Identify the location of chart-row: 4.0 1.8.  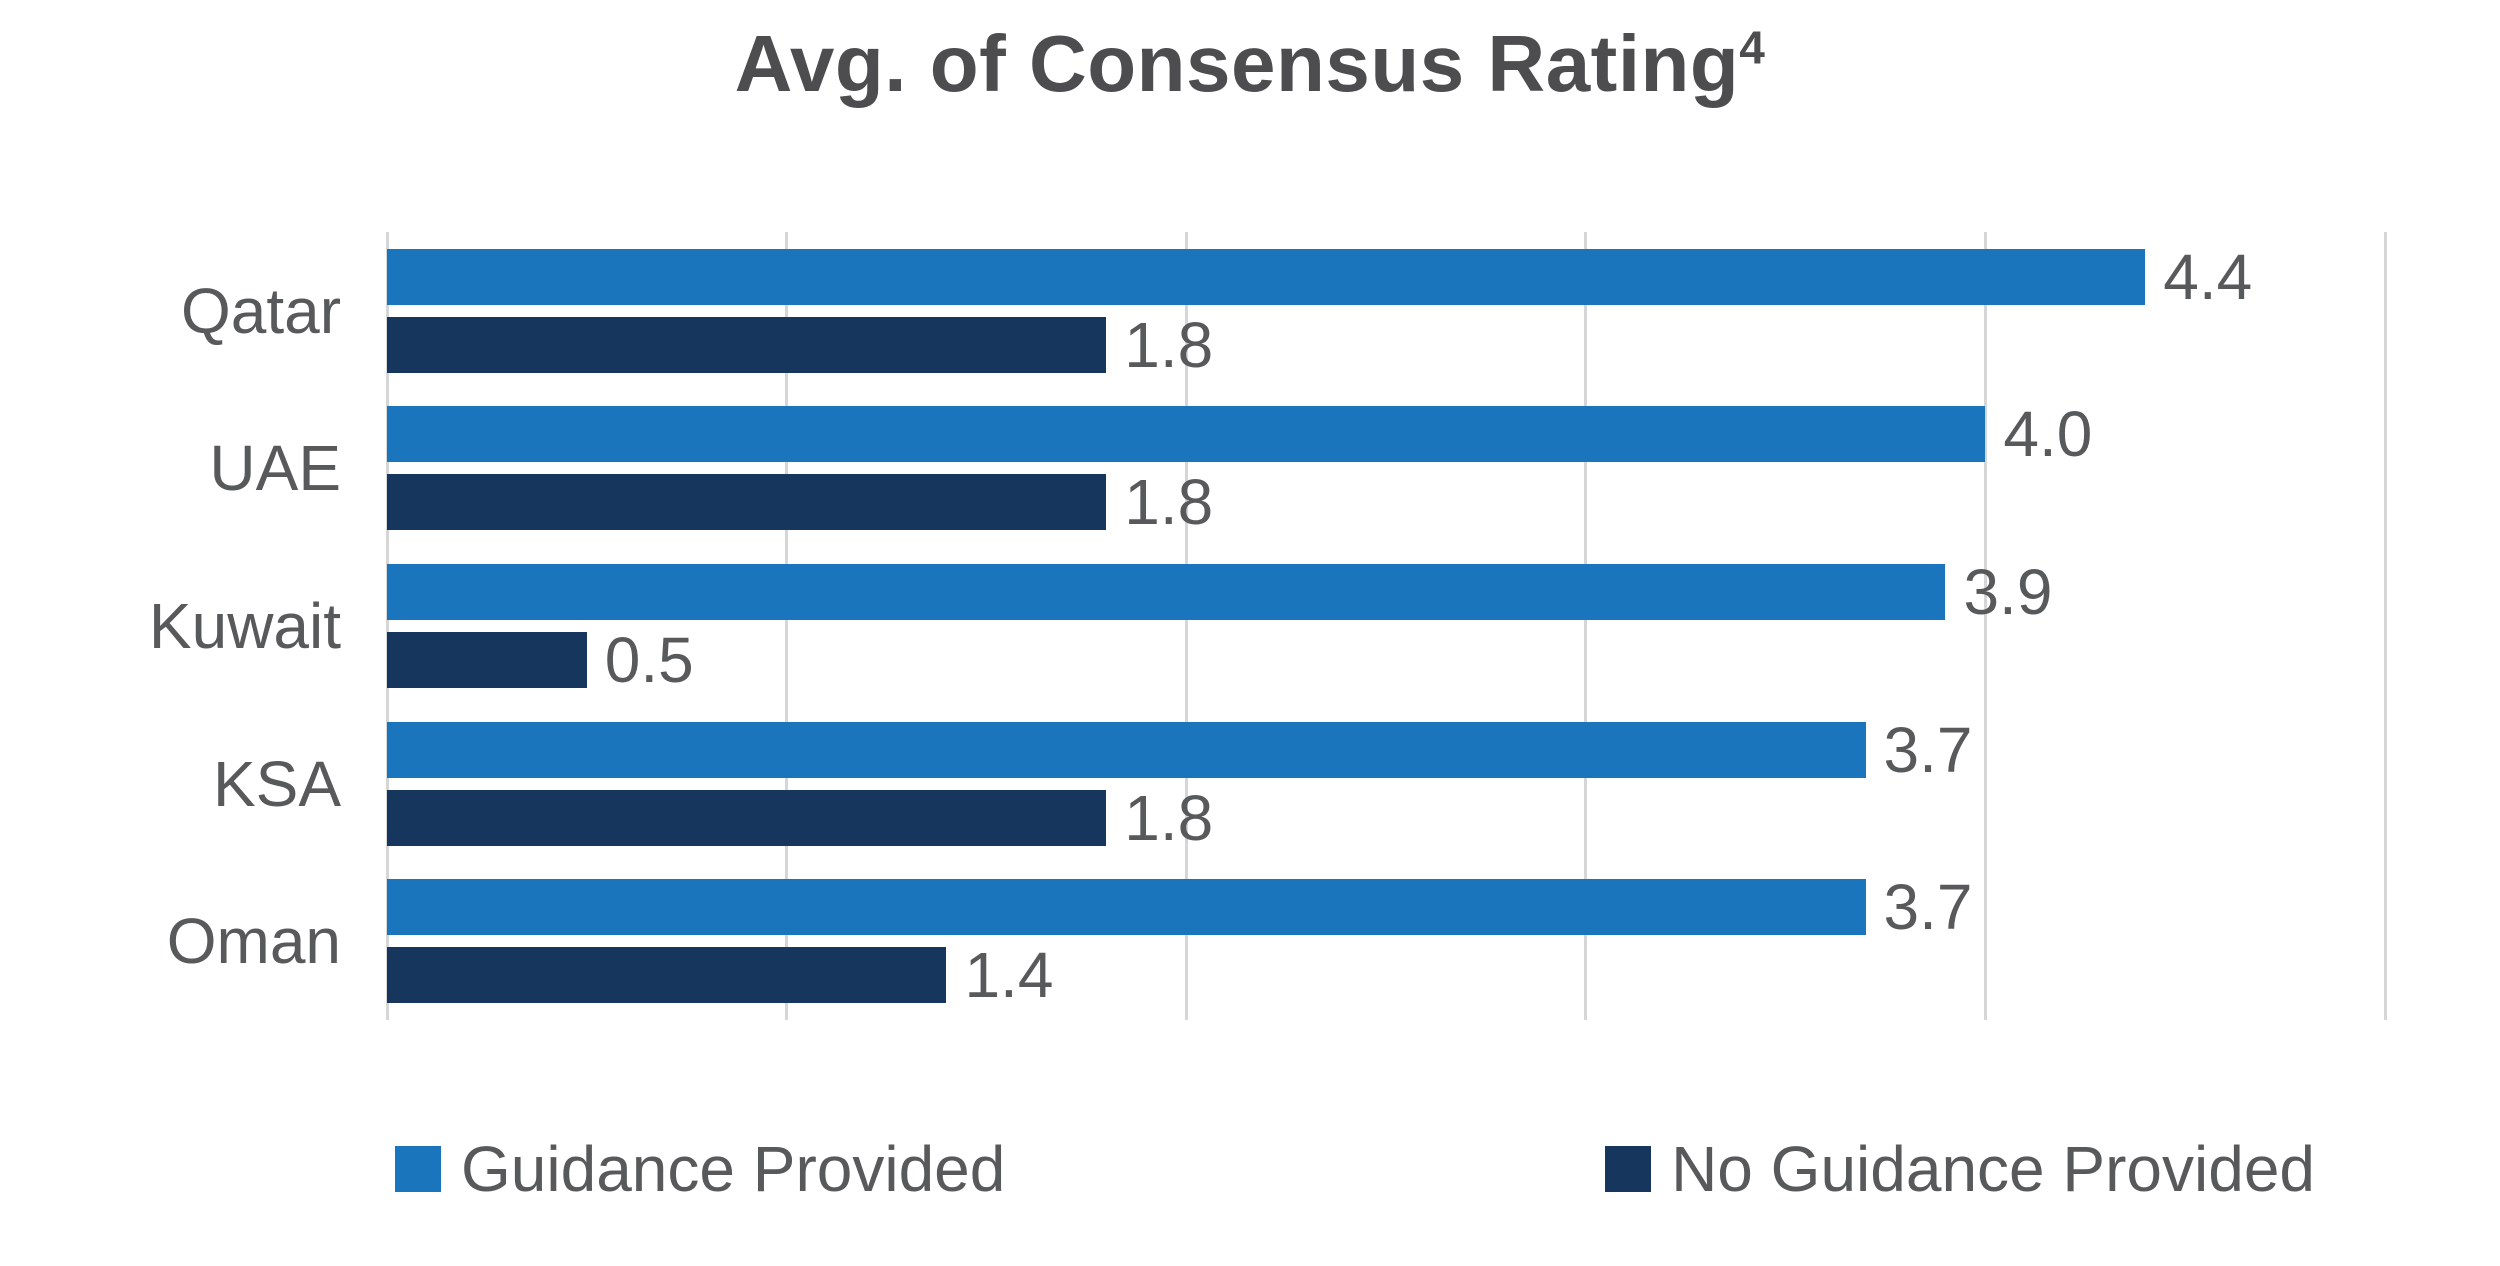
(1386, 469).